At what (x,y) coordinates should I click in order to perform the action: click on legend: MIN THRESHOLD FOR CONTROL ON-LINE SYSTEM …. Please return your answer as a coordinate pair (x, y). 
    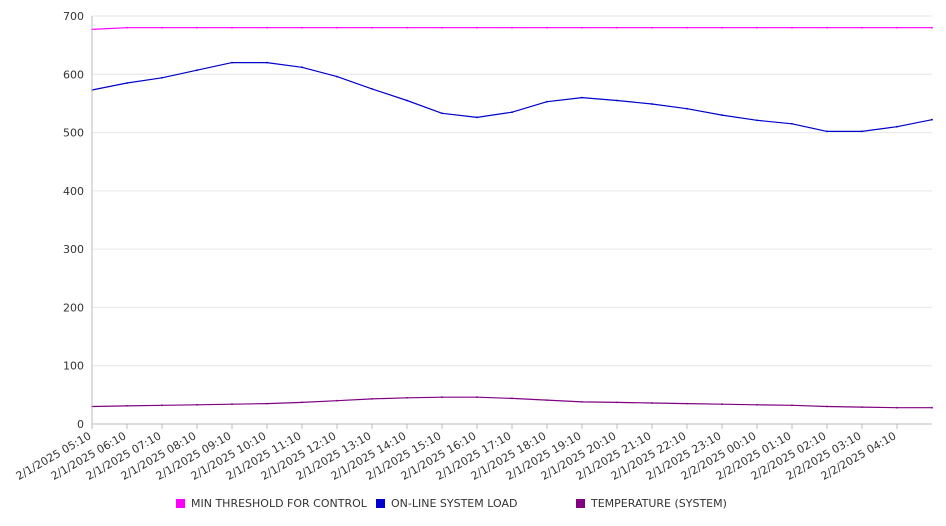
    Looking at the image, I should click on (473, 506).